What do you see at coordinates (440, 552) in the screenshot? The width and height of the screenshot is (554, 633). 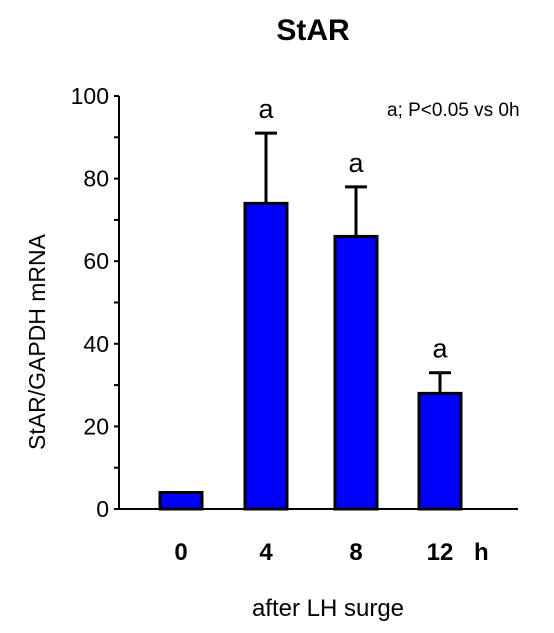 I see `x-tick-label: 12` at bounding box center [440, 552].